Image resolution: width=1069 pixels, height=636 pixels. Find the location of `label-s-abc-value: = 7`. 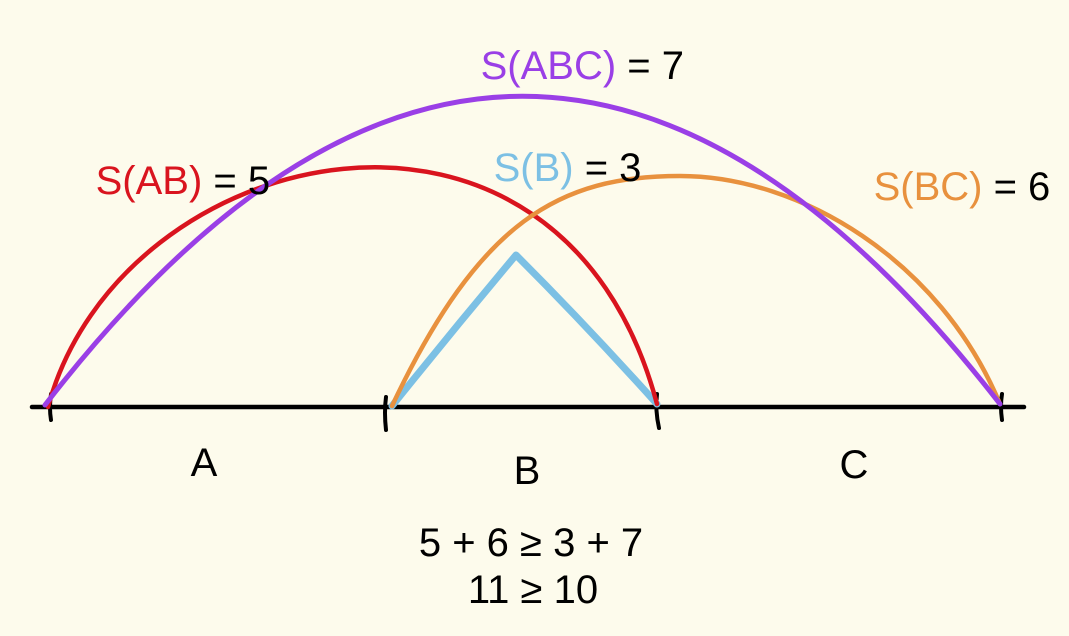

label-s-abc-value: = 7 is located at coordinates (650, 66).